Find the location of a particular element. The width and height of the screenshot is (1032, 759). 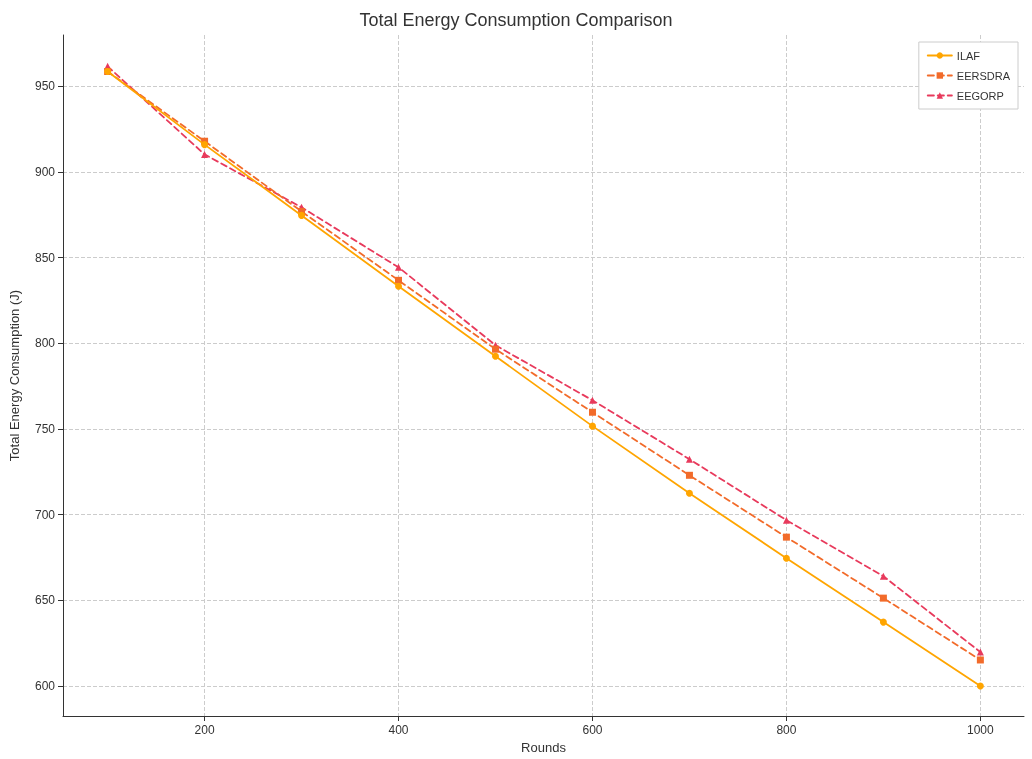

y-tick-label: 750 is located at coordinates (45, 429).